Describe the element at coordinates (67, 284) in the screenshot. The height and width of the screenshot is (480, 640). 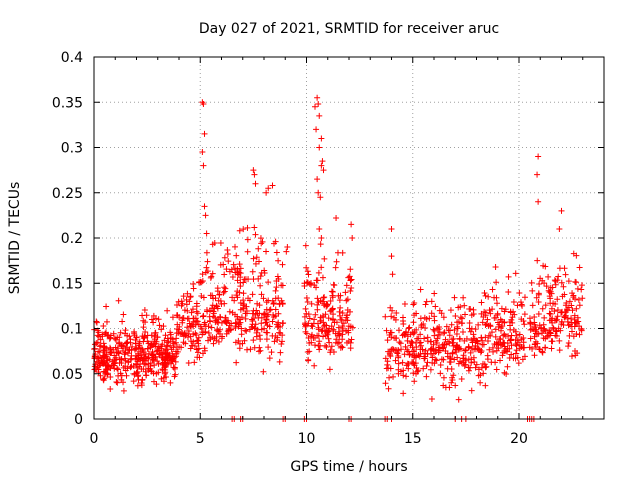
I see `y-tick-label: 0.15` at that location.